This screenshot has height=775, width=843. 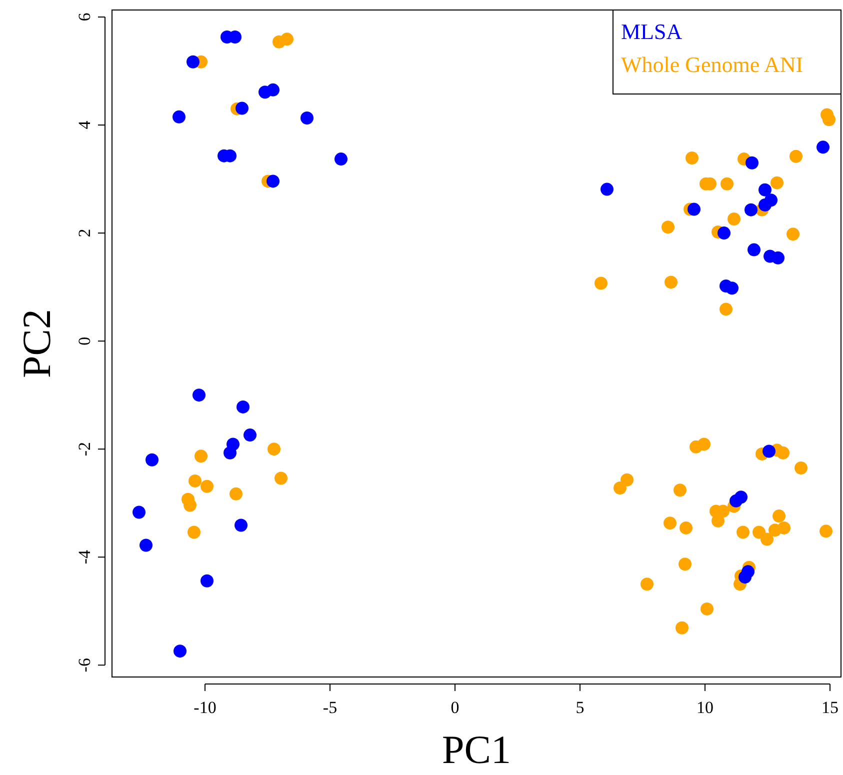 I want to click on y-tick-label: 0, so click(x=84, y=341).